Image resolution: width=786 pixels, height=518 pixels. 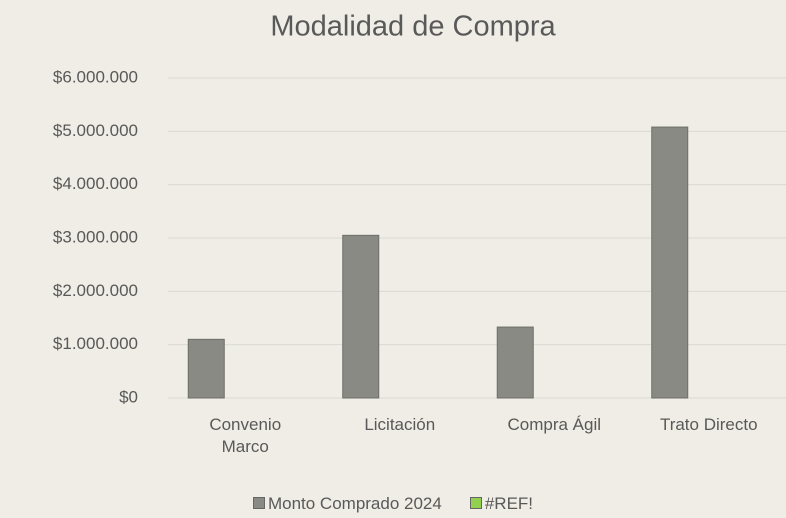 I want to click on legend: Monto Comprado 2024 #REF!, so click(x=393, y=504).